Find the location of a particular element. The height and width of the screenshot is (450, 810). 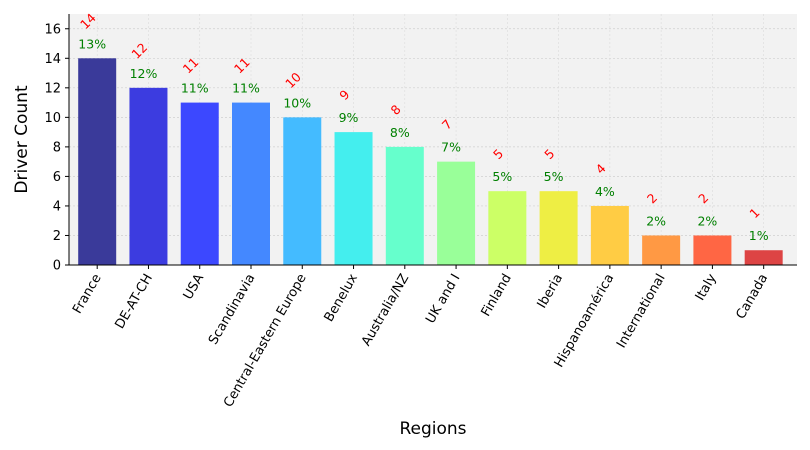

x-tick-label: Benelux is located at coordinates (341, 297).